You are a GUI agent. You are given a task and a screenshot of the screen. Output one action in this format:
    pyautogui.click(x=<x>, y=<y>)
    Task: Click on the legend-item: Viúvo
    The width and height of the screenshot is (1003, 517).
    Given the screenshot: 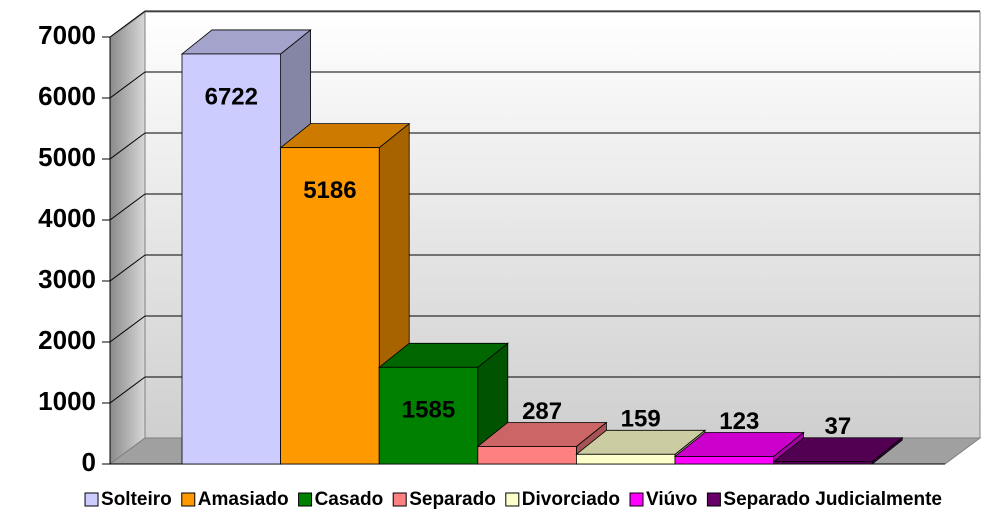 What is the action you would take?
    pyautogui.click(x=663, y=499)
    